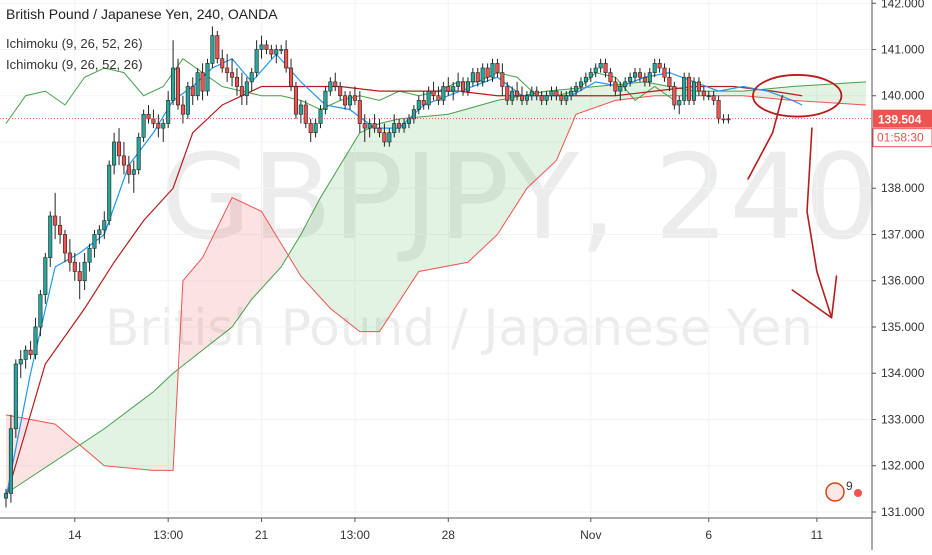  I want to click on y-tick-label: 142.000, so click(903, 5).